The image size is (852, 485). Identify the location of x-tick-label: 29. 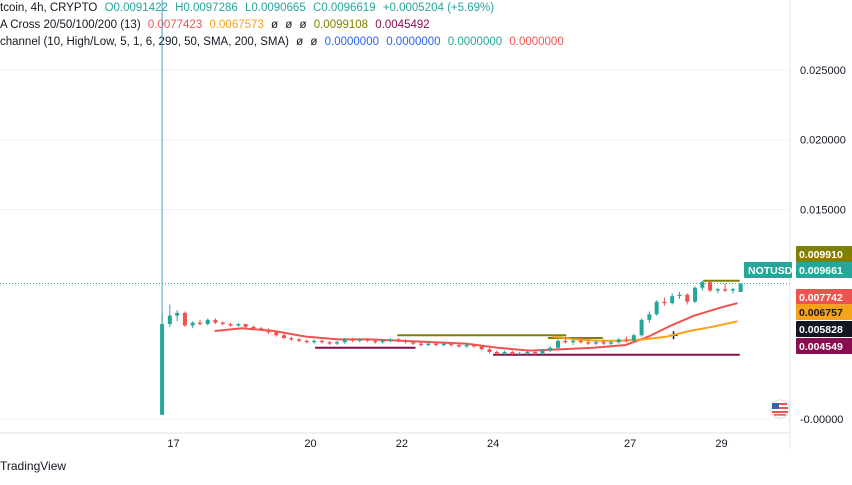
(721, 444).